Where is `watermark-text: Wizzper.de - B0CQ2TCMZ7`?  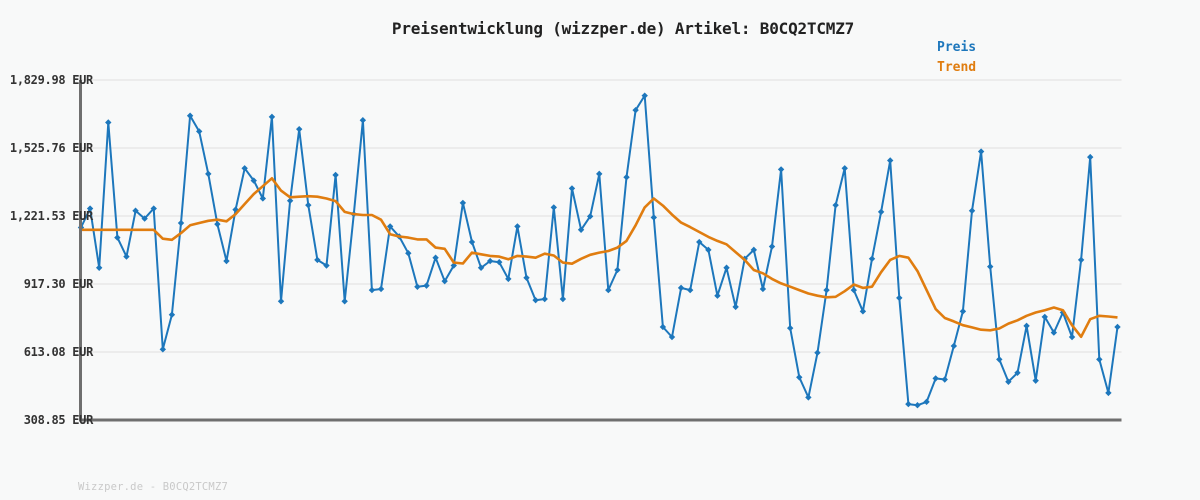
watermark-text: Wizzper.de - B0CQ2TCMZ7 is located at coordinates (153, 487).